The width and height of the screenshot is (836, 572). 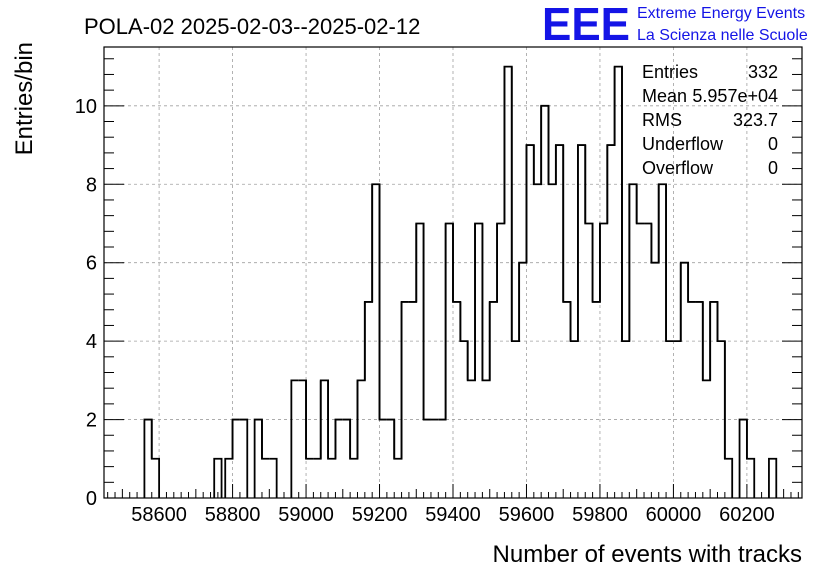 What do you see at coordinates (24, 98) in the screenshot?
I see `y-axis-label: Entries/bin` at bounding box center [24, 98].